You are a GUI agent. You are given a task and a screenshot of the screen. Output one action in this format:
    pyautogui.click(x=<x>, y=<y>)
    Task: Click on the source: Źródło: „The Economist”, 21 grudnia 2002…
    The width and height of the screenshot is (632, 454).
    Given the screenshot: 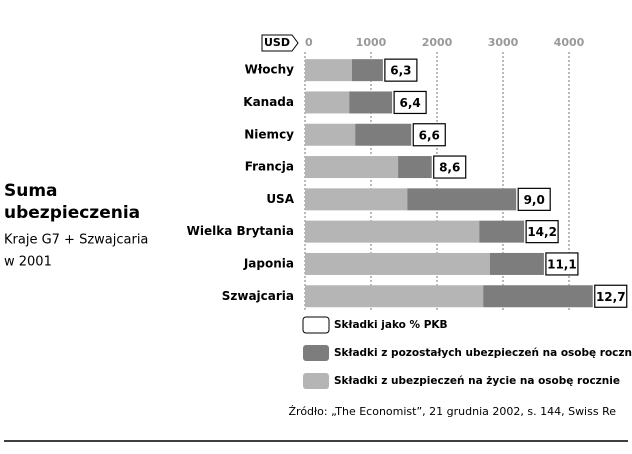 What is the action you would take?
    pyautogui.click(x=453, y=411)
    